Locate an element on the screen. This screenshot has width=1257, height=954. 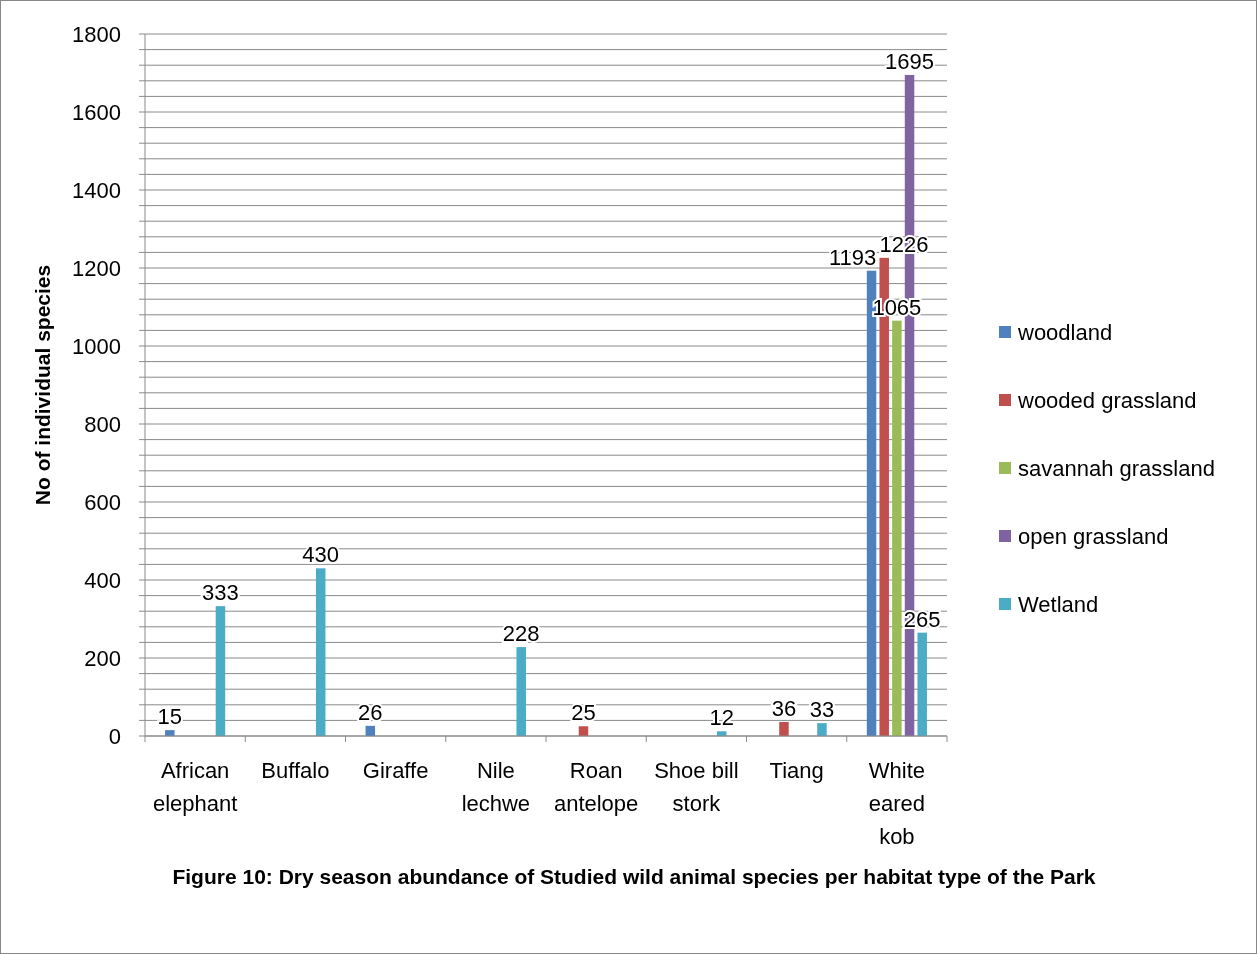
legend-label: open grassland is located at coordinates (1093, 536).